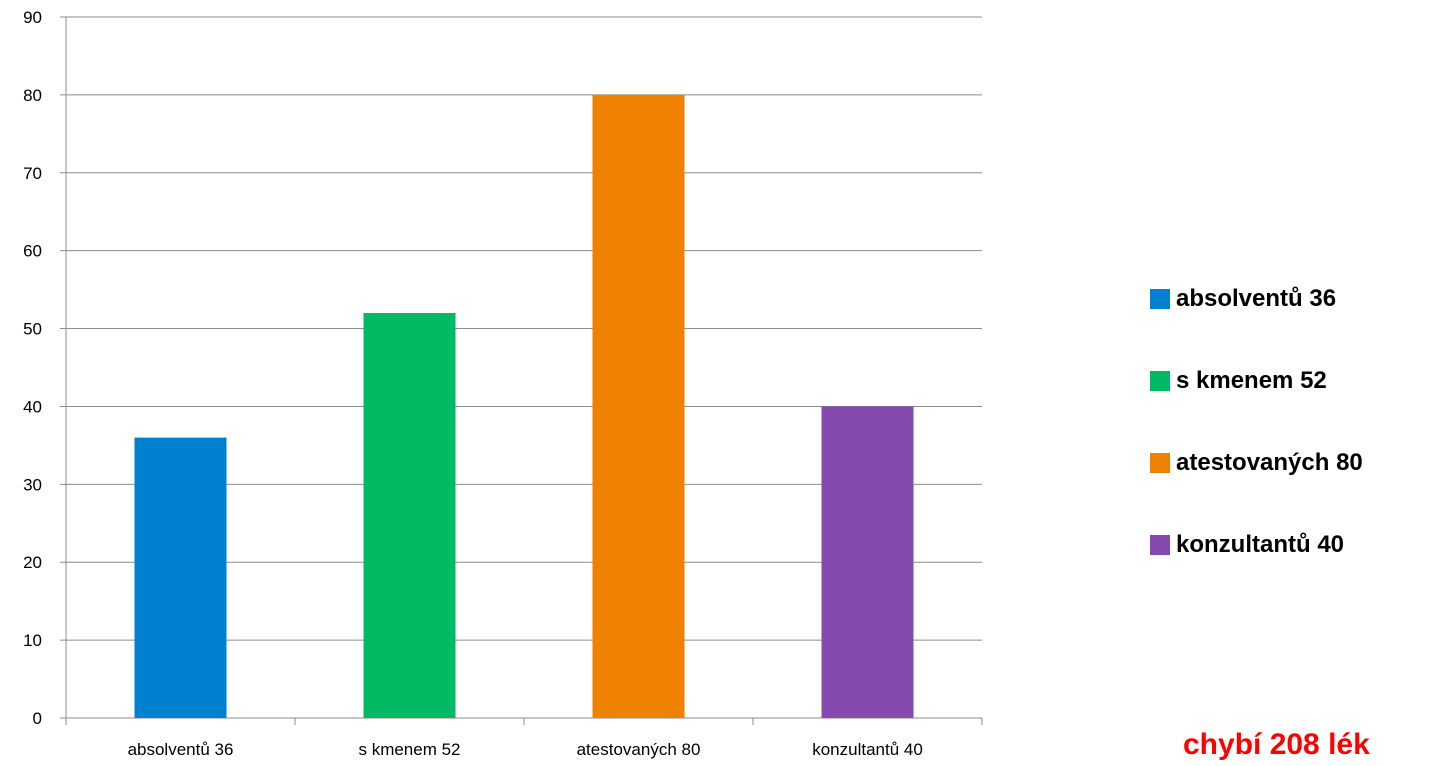 Image resolution: width=1438 pixels, height=766 pixels. Describe the element at coordinates (32, 562) in the screenshot. I see `y-tick-label-20: 20` at that location.